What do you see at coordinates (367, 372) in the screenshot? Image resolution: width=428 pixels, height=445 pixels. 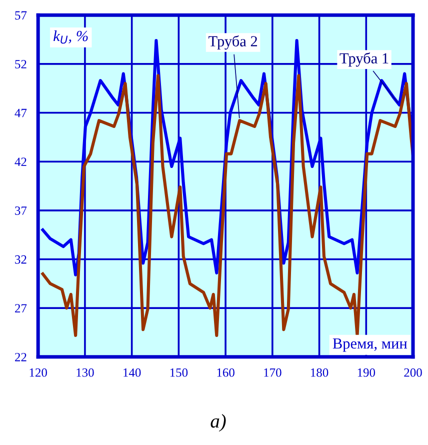 I see `x-tick-label: 190` at bounding box center [367, 372].